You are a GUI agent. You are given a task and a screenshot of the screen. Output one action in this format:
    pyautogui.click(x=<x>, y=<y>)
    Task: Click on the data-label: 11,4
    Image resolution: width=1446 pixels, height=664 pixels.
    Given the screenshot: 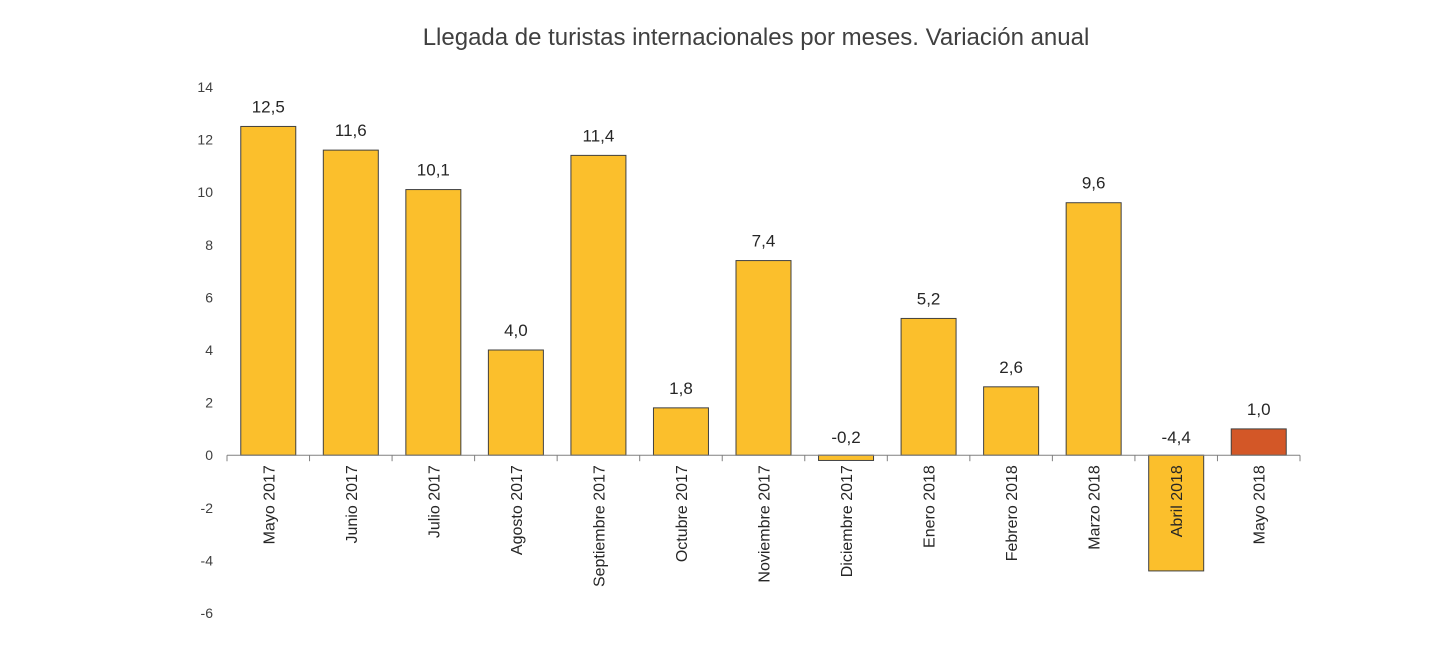 What is the action you would take?
    pyautogui.click(x=599, y=135)
    